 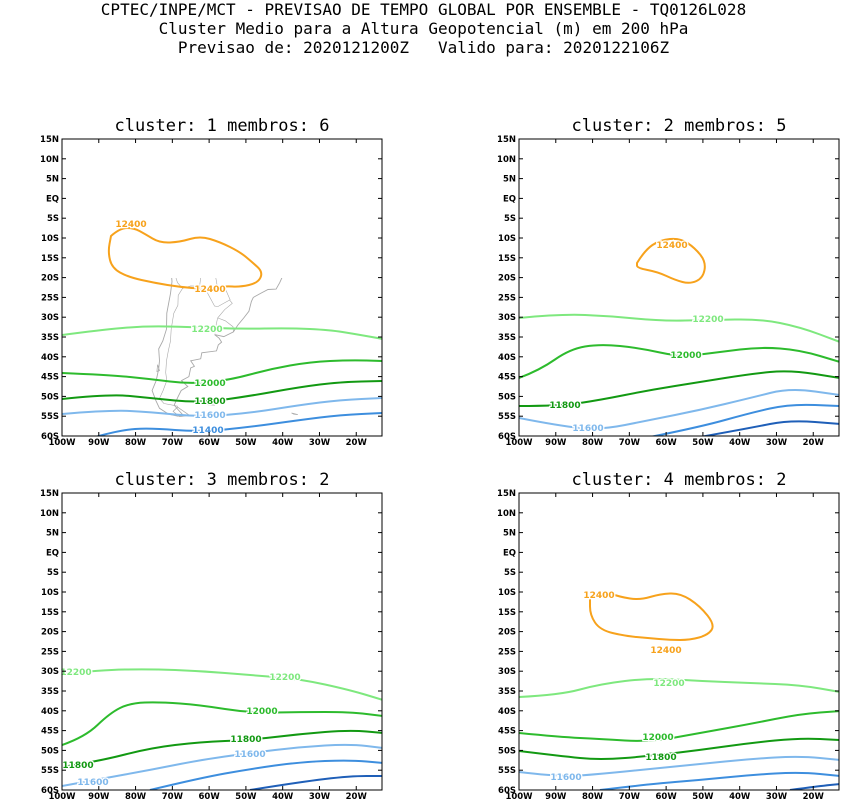 What do you see at coordinates (593, 797) in the screenshot?
I see `lon-tick-label: 80W` at bounding box center [593, 797].